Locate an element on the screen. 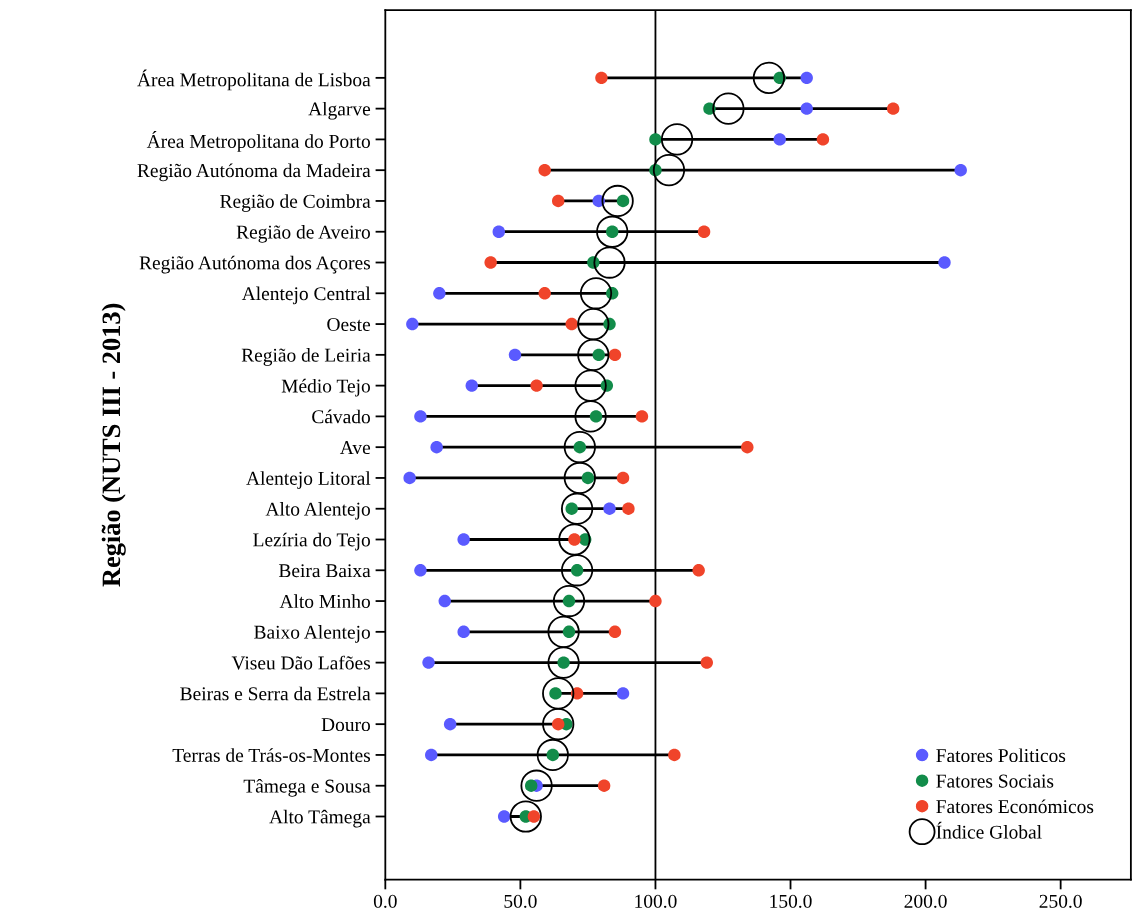 The image size is (1140, 922). y-tick-label: Área Metropolitana do Porto is located at coordinates (258, 141).